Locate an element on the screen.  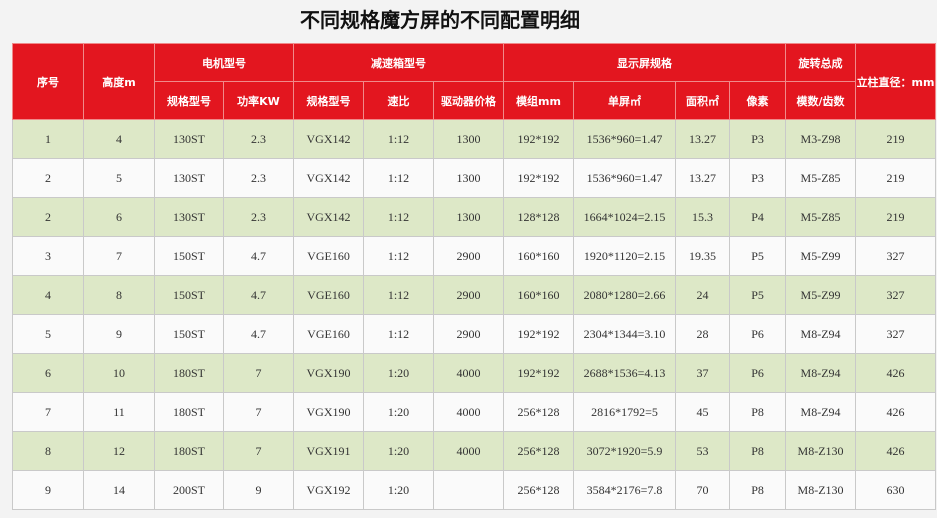
table-cell: 130ST is located at coordinates (189, 217).